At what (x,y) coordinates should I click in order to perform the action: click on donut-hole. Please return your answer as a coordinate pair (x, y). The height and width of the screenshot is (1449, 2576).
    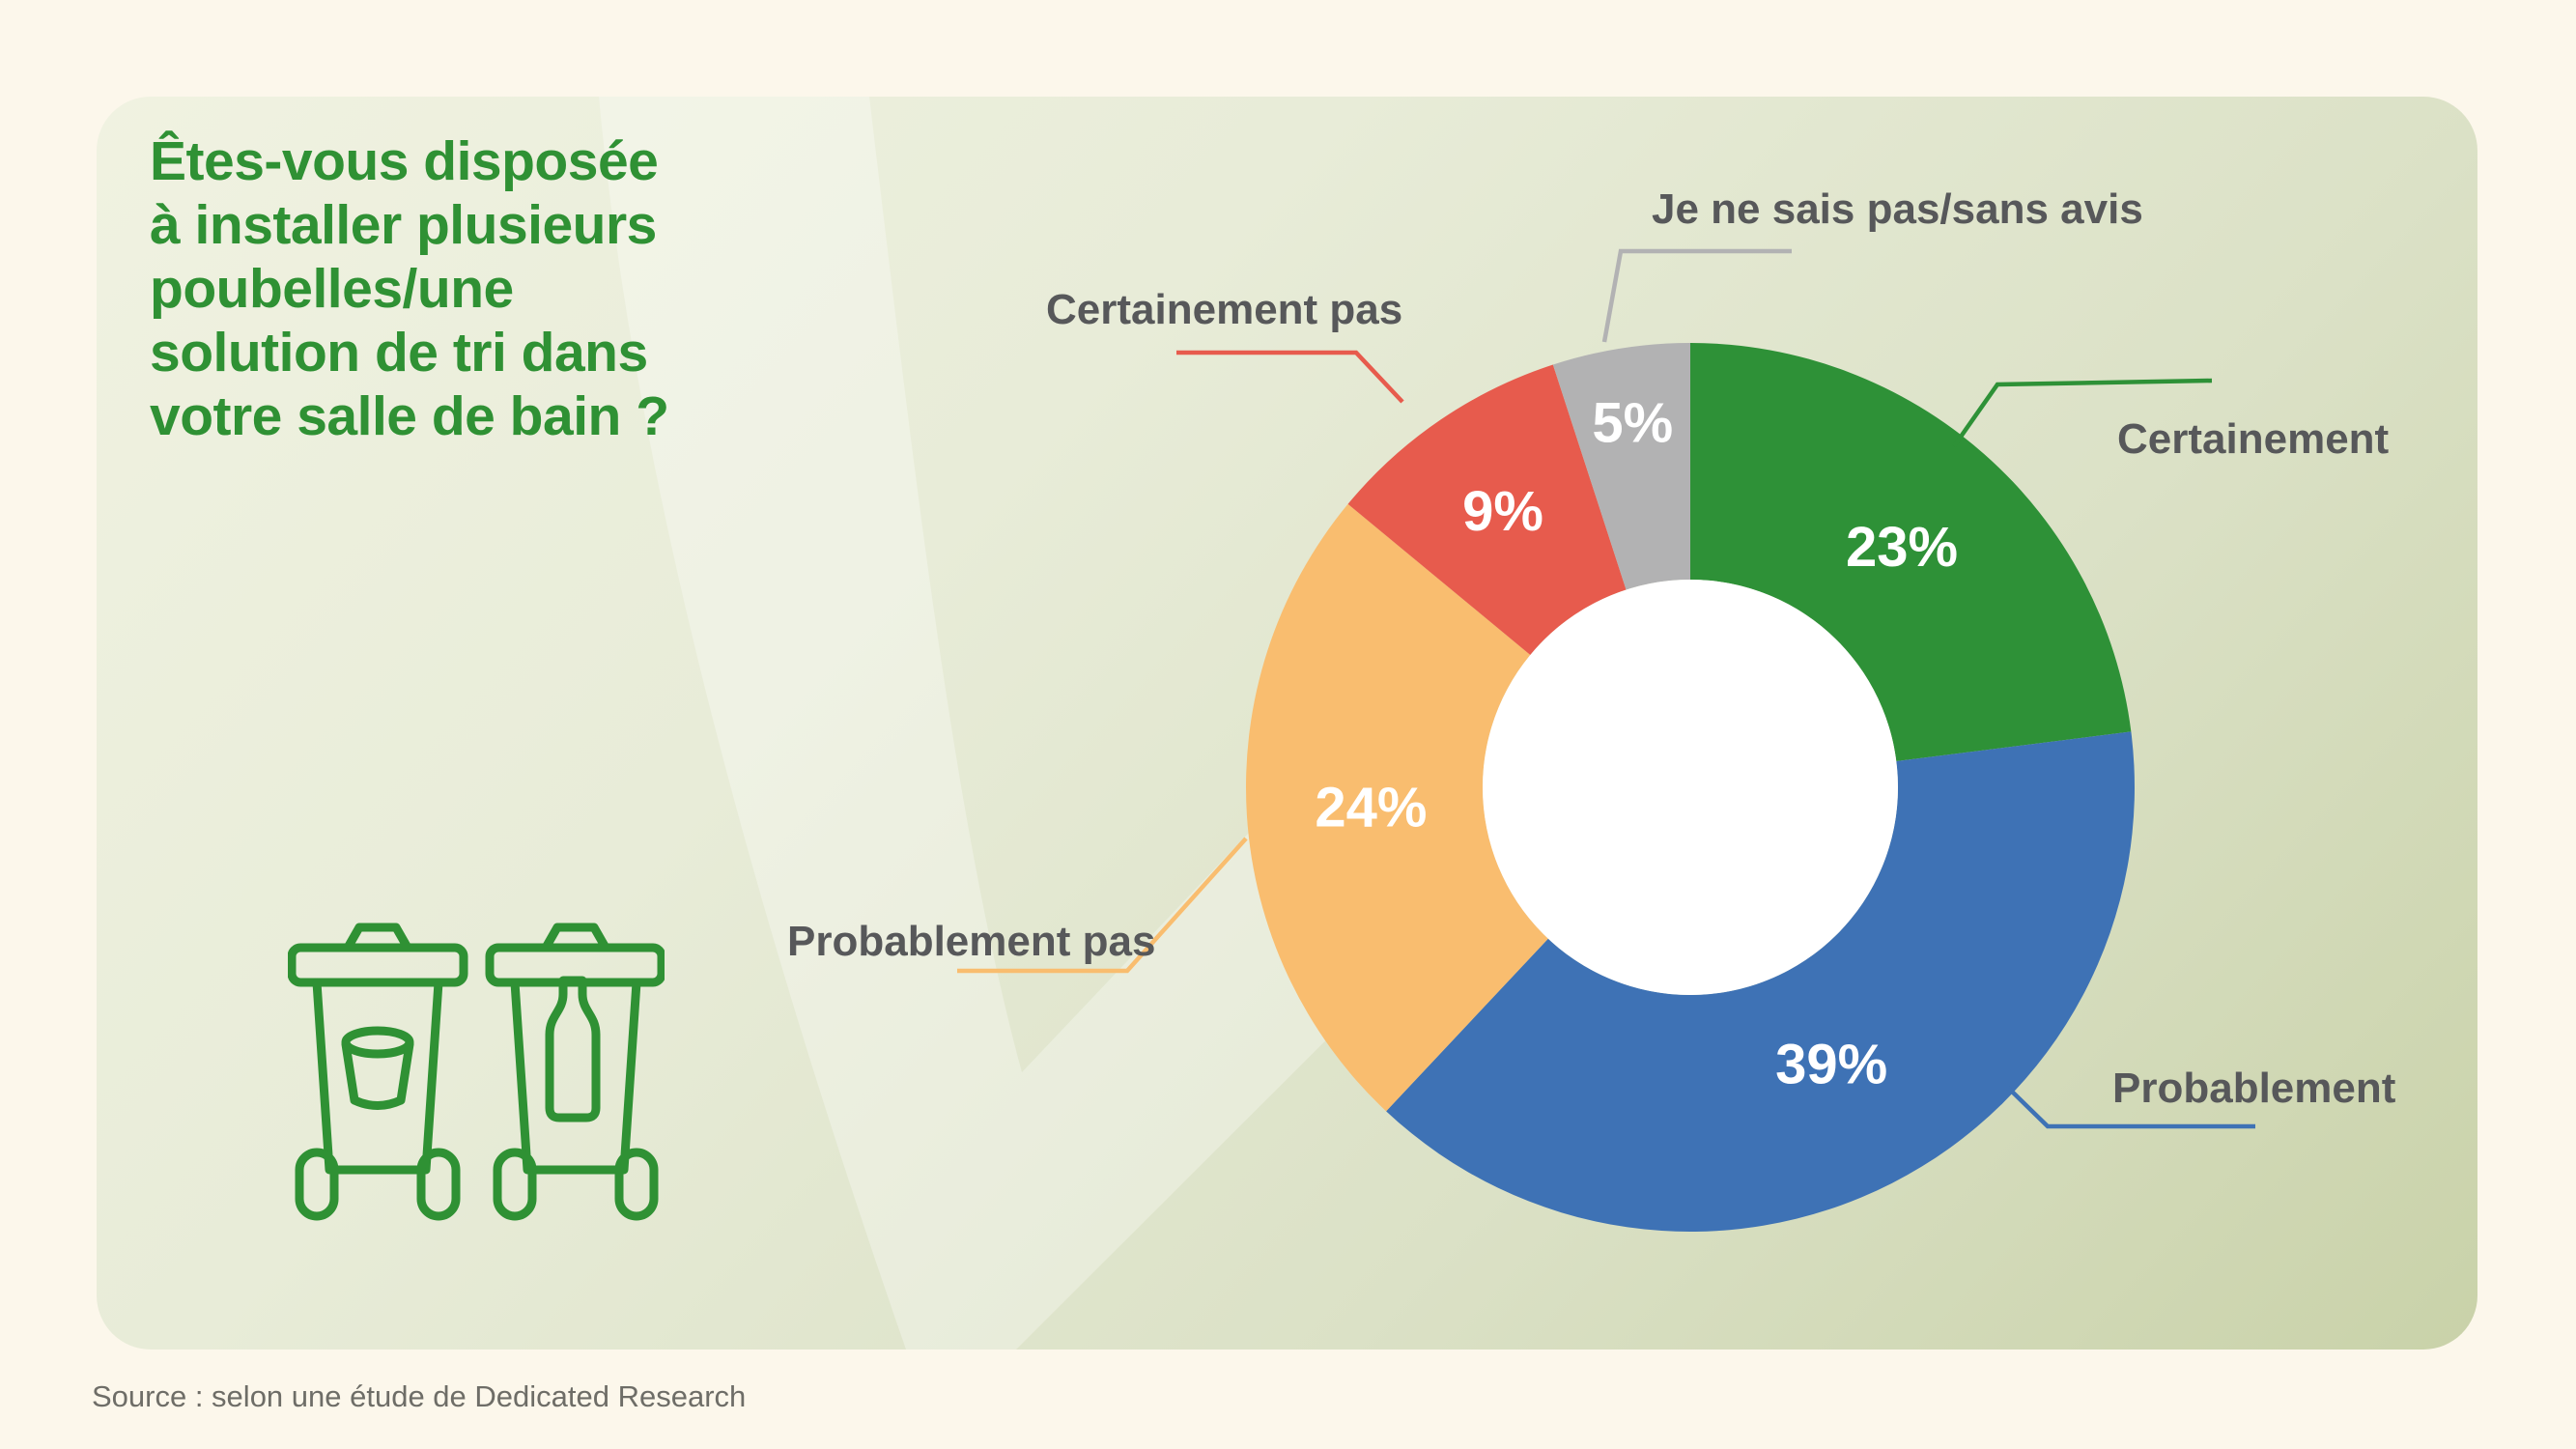
    Looking at the image, I should click on (1690, 787).